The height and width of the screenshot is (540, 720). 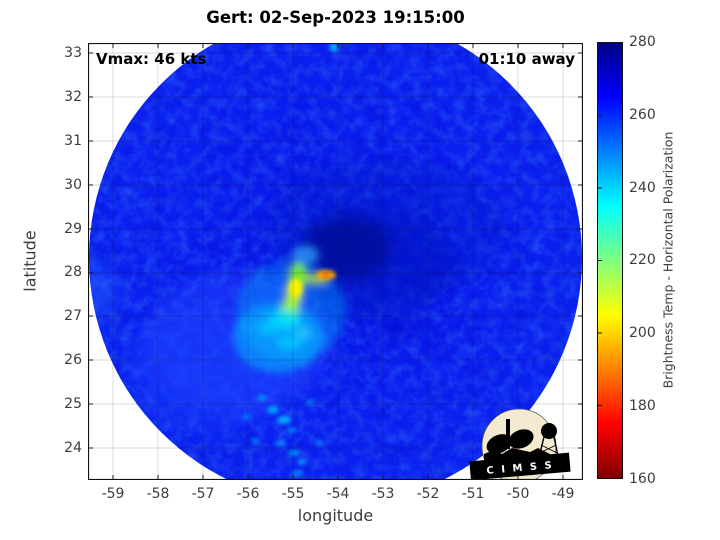 I want to click on speckles, so click(x=290, y=259).